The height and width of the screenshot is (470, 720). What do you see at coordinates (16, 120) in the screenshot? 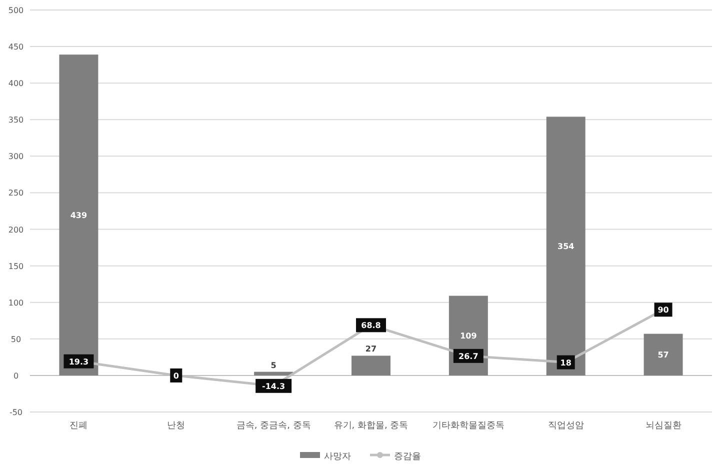
I see `y-tick-label: 350` at bounding box center [16, 120].